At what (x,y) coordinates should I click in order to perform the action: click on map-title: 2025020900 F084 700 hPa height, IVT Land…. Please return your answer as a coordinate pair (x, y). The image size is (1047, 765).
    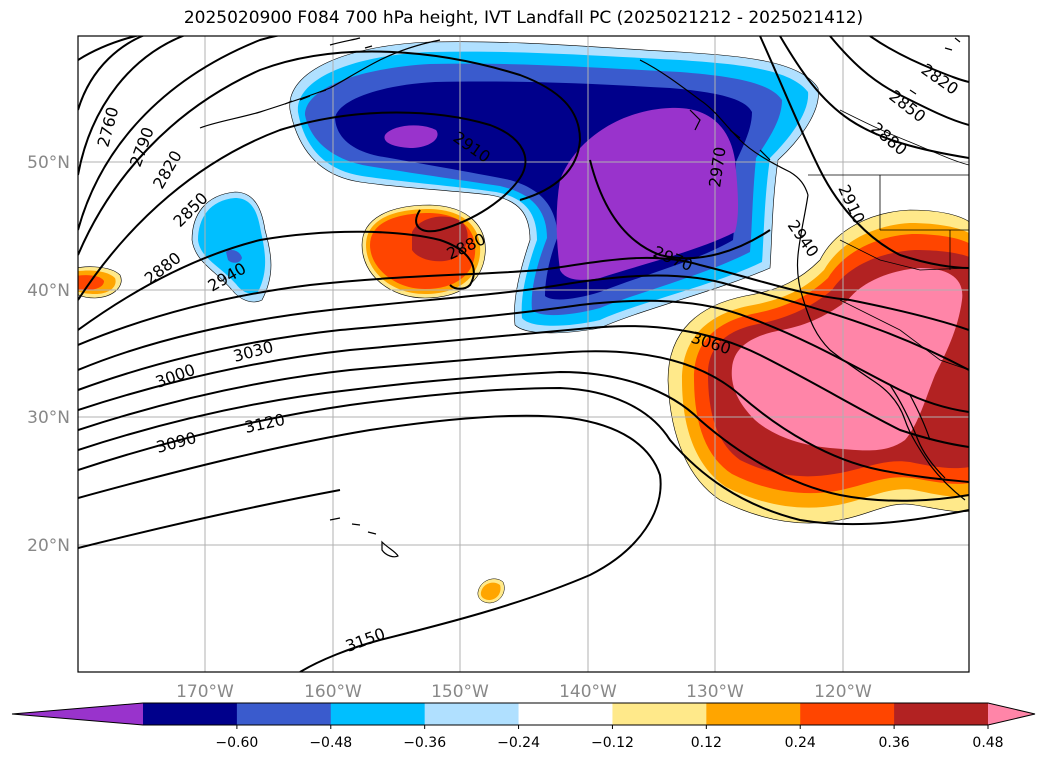
    Looking at the image, I should click on (523, 18).